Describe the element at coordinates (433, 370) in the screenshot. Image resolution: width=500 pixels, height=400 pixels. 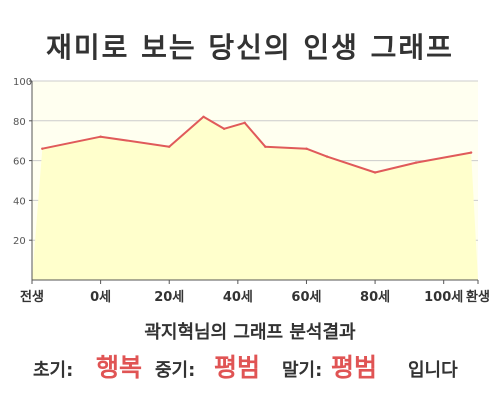
I see `ending-text: 입니다` at that location.